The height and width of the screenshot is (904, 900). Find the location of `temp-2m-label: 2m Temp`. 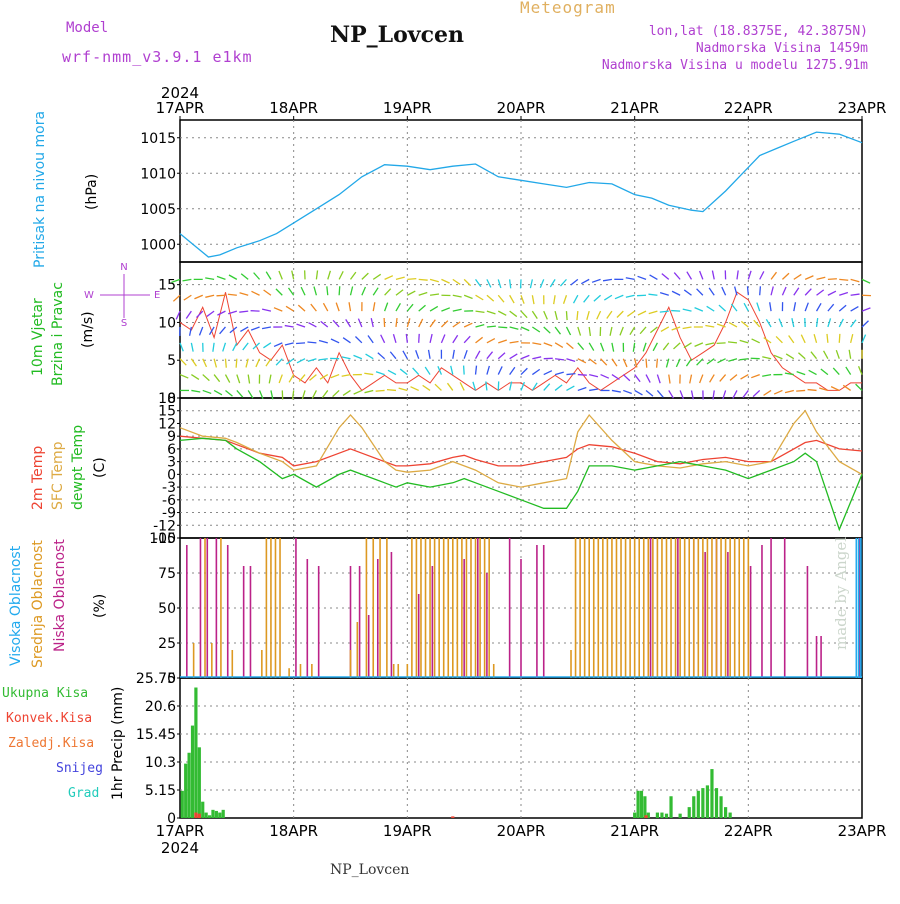

temp-2m-label: 2m Temp is located at coordinates (38, 478).